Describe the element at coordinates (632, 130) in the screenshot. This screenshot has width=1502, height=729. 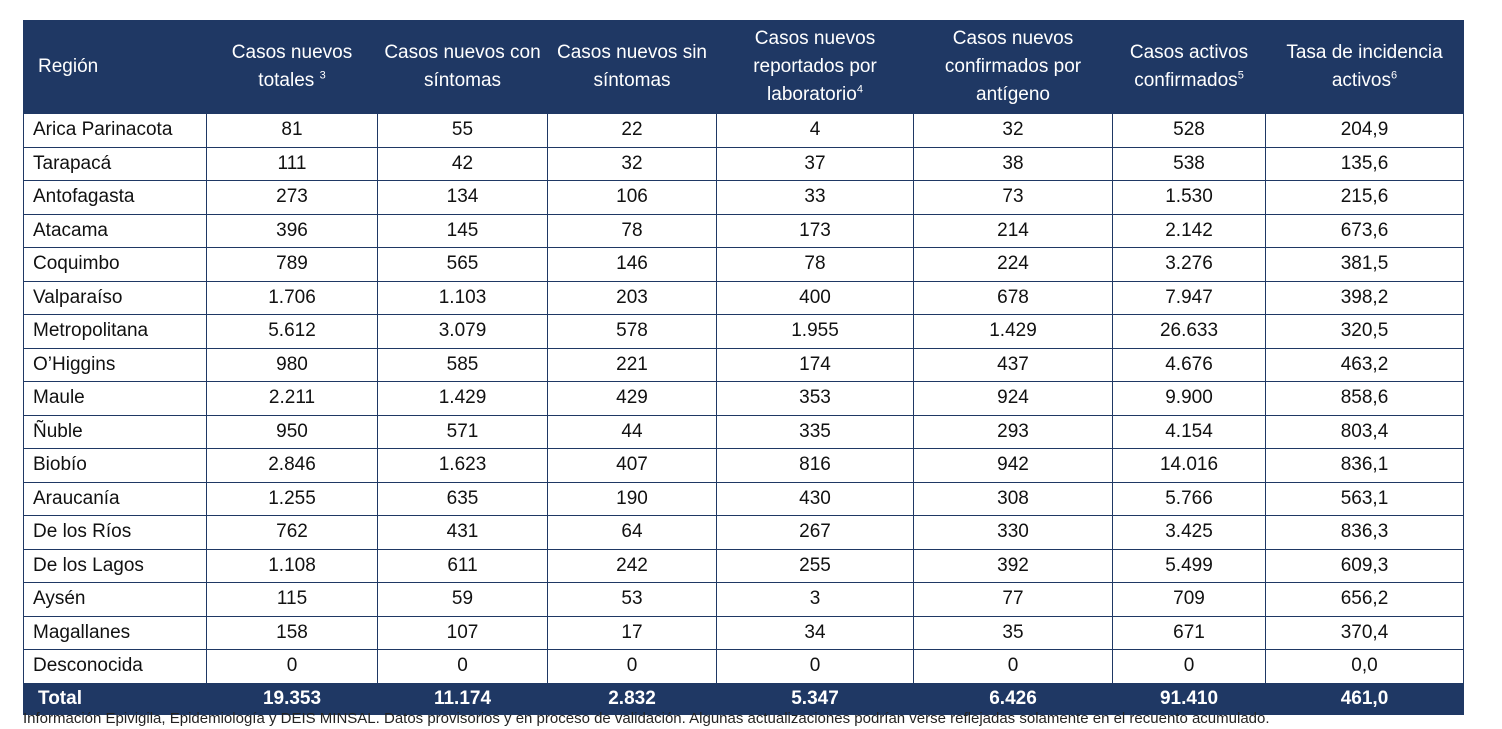
I see `value-cell: 22` at that location.